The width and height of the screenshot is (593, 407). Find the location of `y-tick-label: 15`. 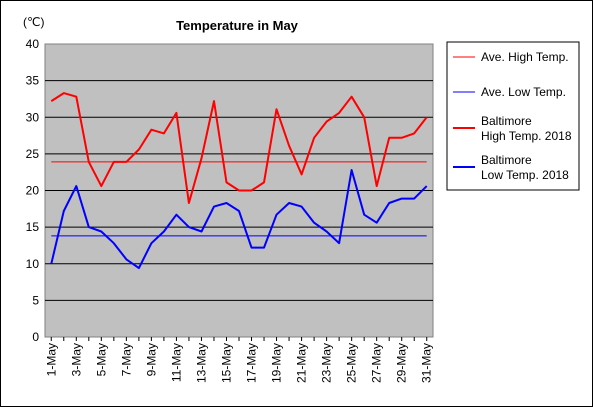

y-tick-label: 15 is located at coordinates (33, 227).